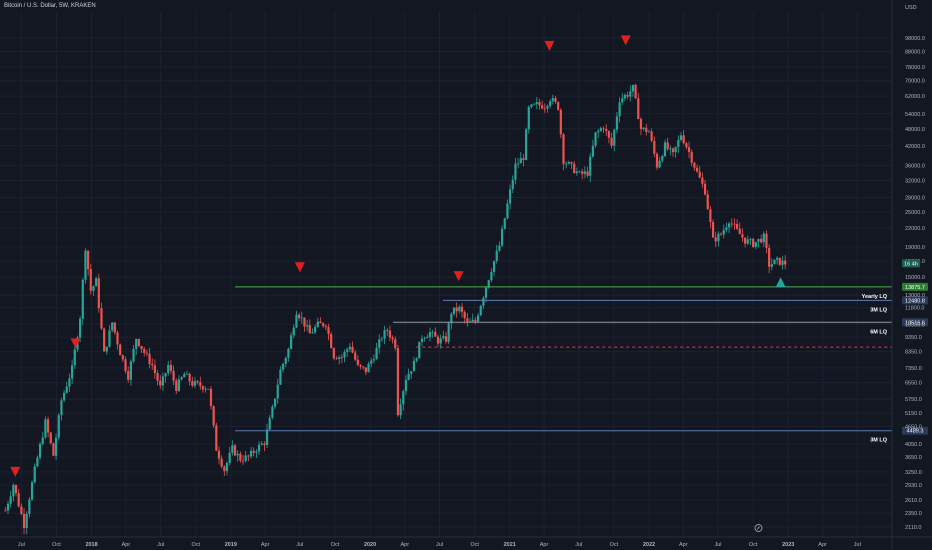  I want to click on price-tick-label: 36000.0, so click(915, 166).